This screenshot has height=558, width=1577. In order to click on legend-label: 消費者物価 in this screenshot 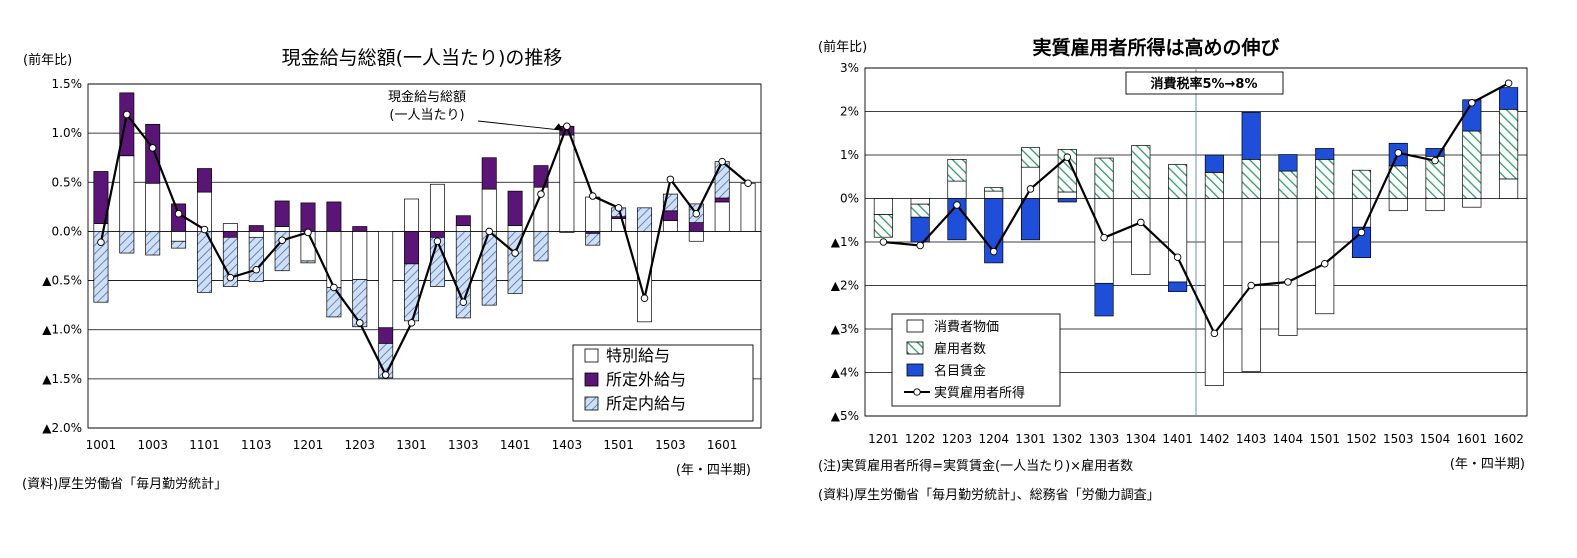, I will do `click(966, 327)`.